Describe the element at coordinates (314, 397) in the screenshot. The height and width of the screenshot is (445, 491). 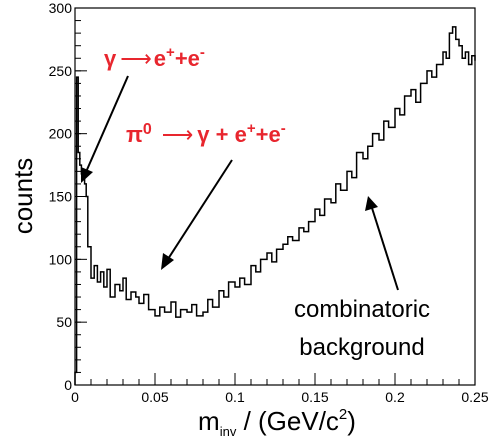
I see `x-tick-label: 0.15` at that location.